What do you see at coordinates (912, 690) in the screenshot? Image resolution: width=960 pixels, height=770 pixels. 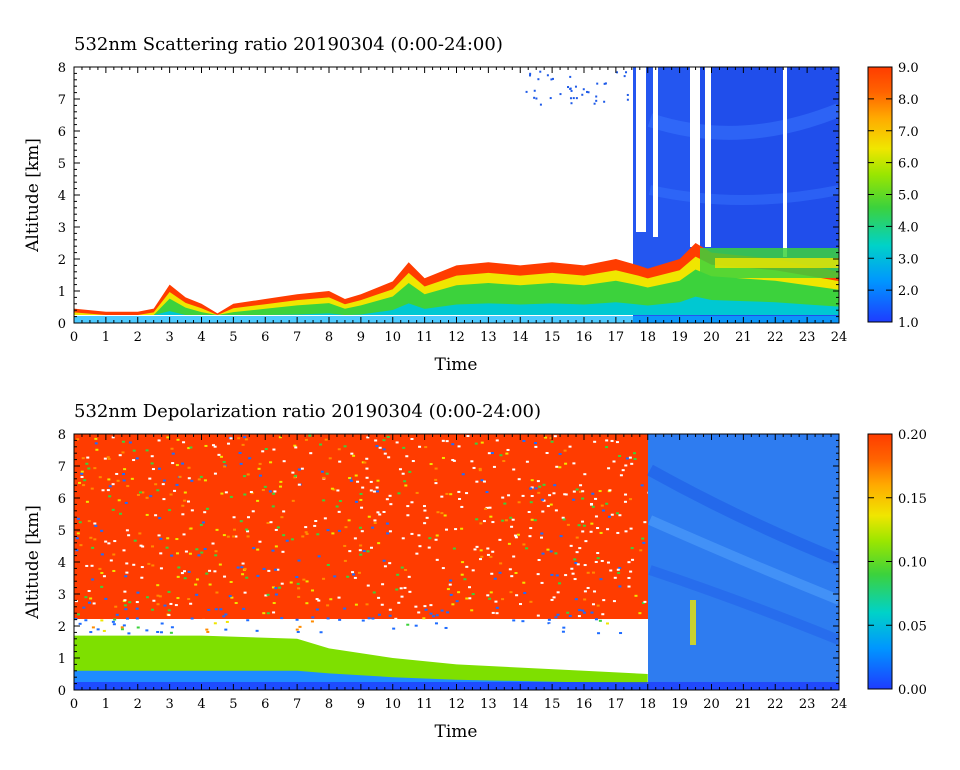 I see `colorbar-tick-label: 0.00` at bounding box center [912, 690].